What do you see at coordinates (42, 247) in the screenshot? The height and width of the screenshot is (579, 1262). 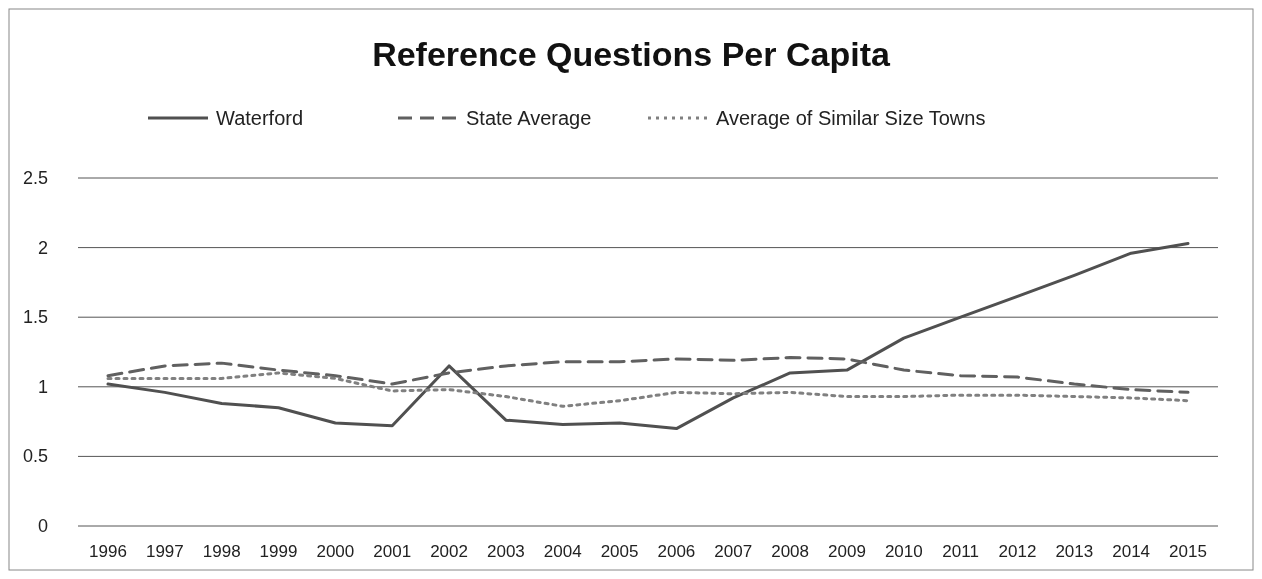 I see `y-tick-label: 2` at bounding box center [42, 247].